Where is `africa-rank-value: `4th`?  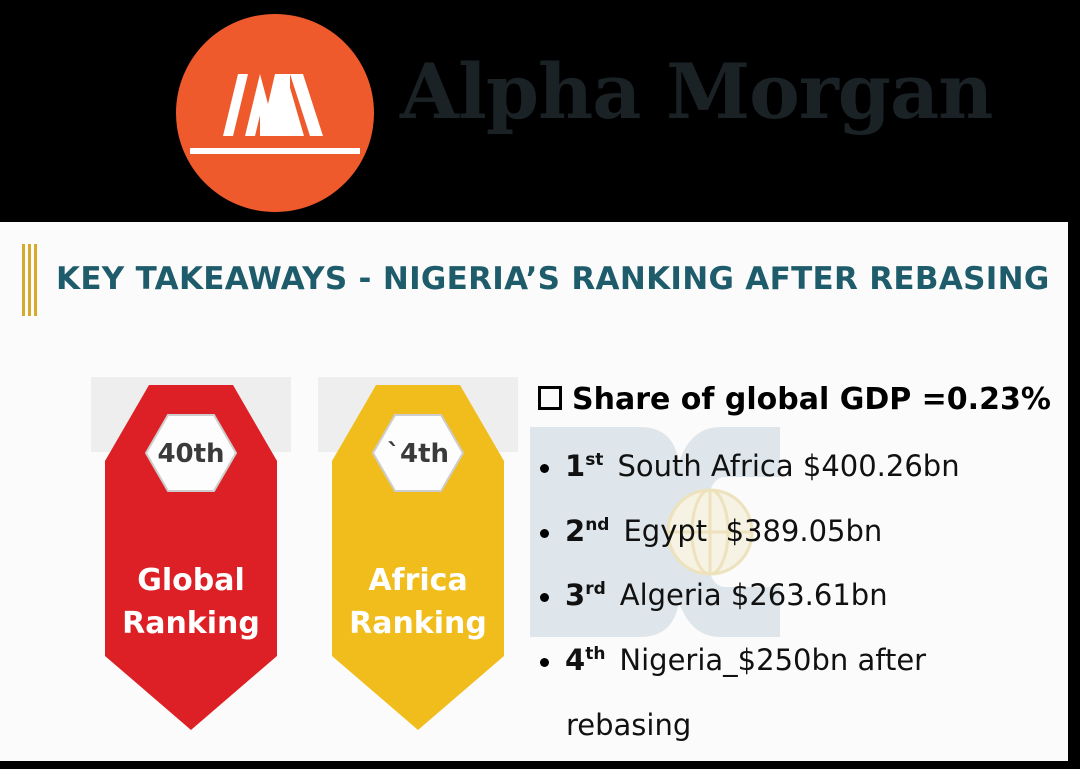
africa-rank-value: `4th is located at coordinates (418, 454).